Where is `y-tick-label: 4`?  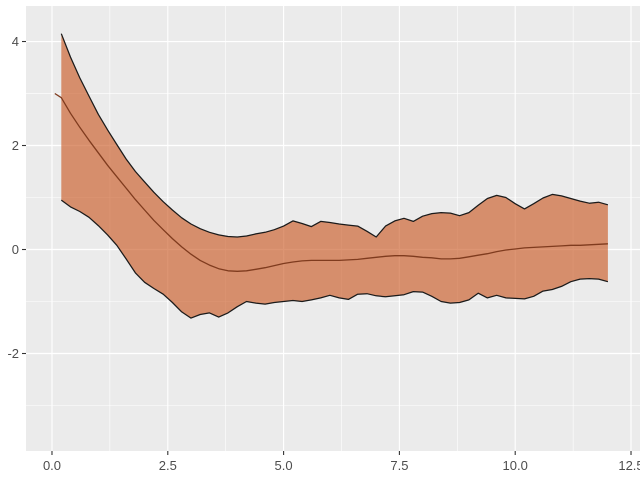
y-tick-label: 4 is located at coordinates (15, 41).